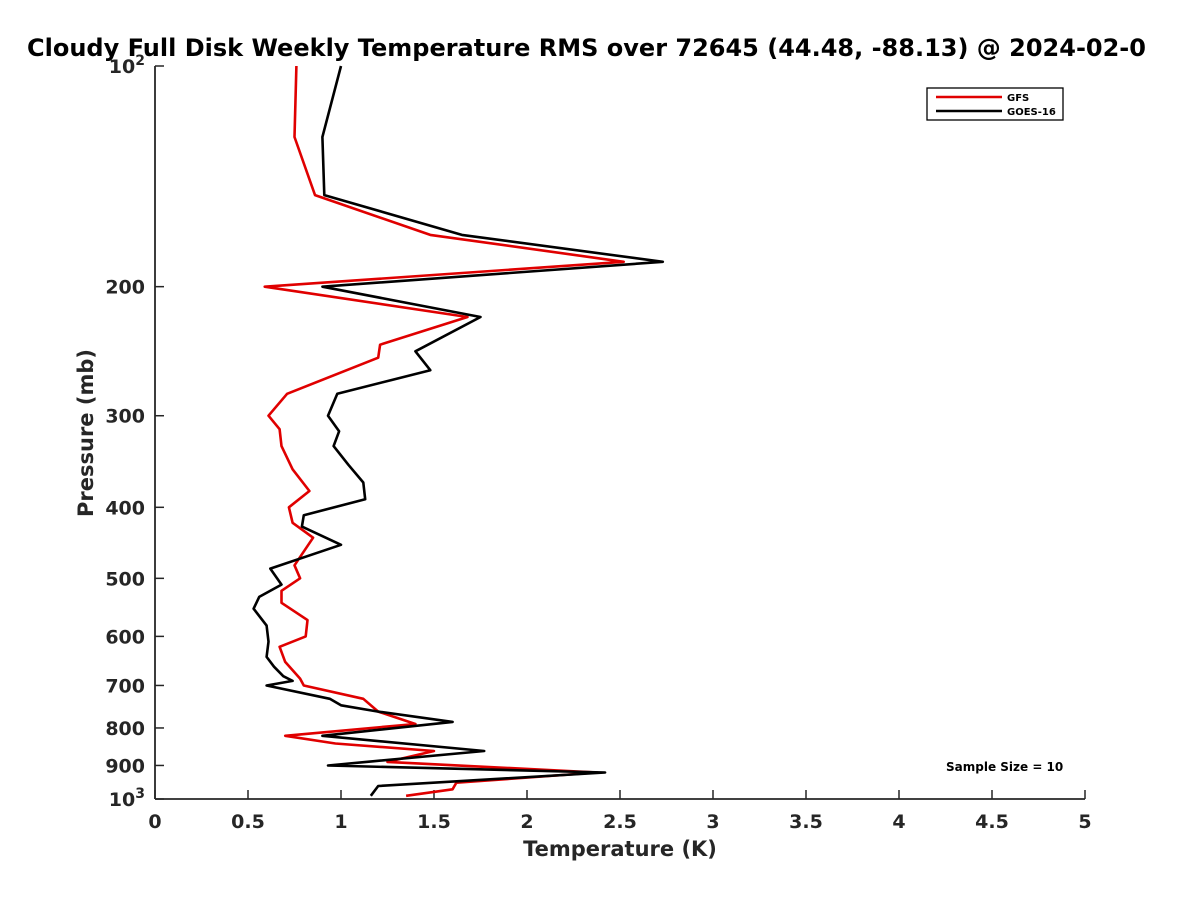 The height and width of the screenshot is (900, 1200). I want to click on y-tick-label: 10², so click(127, 65).